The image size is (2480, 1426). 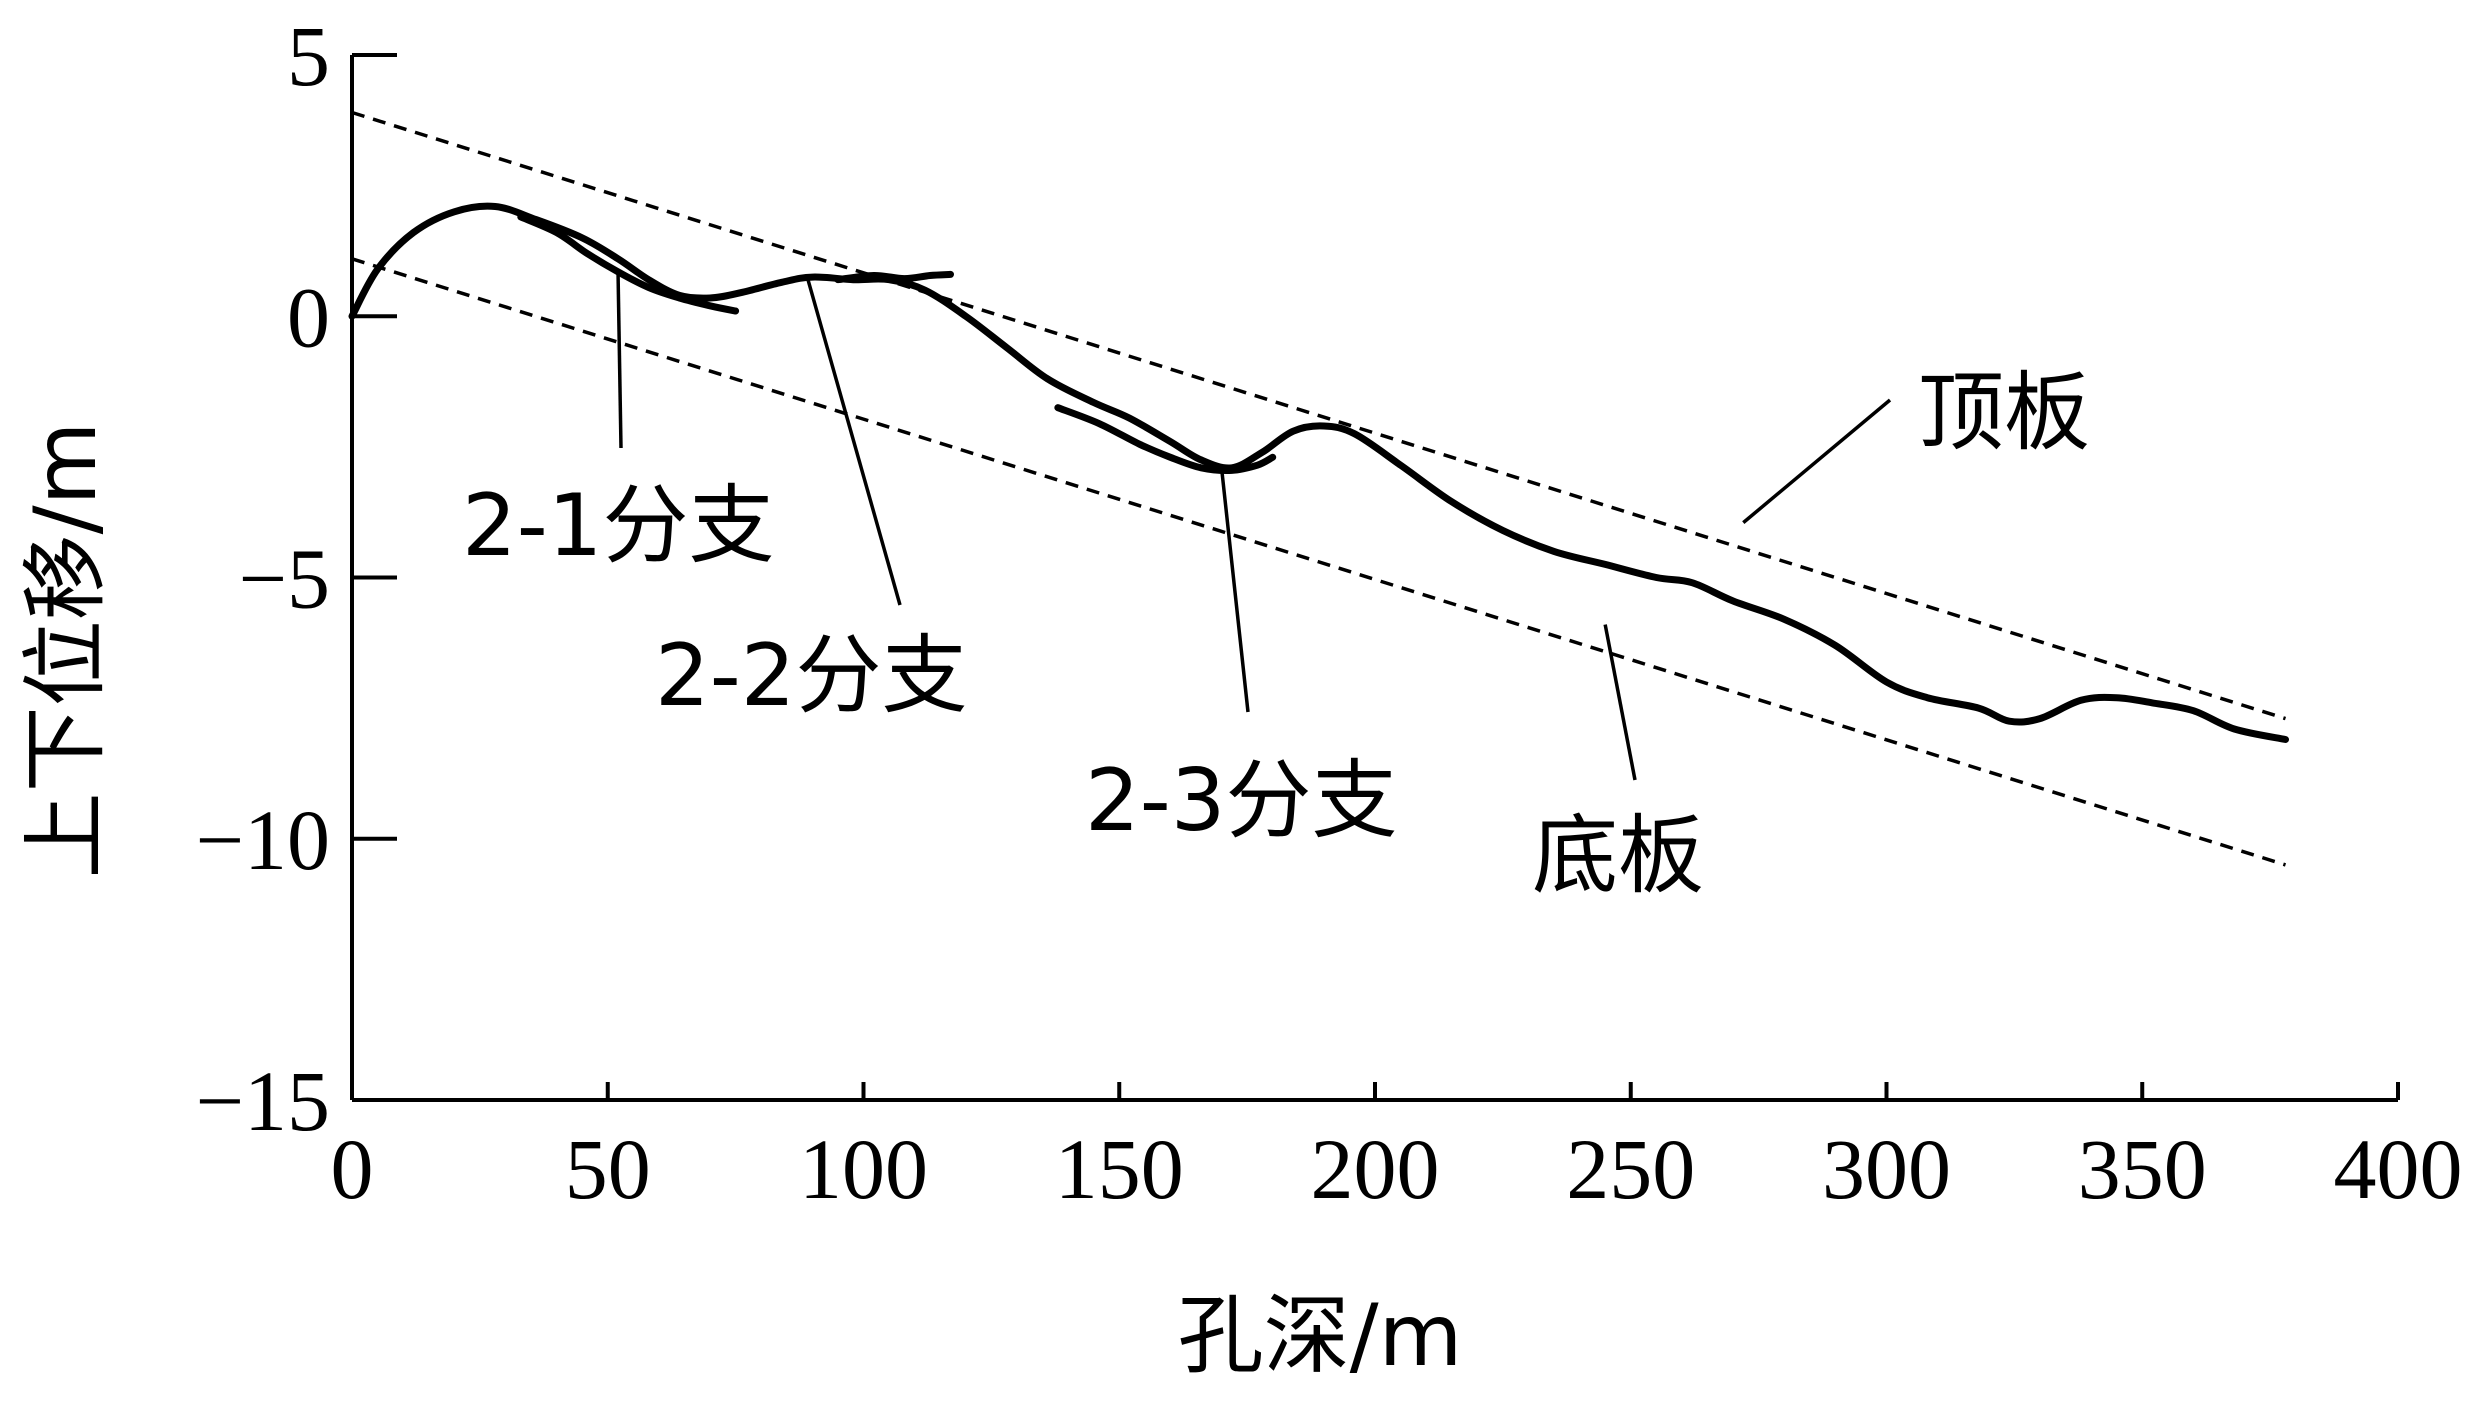 What do you see at coordinates (1886, 1169) in the screenshot?
I see `x-tick-label: 300` at bounding box center [1886, 1169].